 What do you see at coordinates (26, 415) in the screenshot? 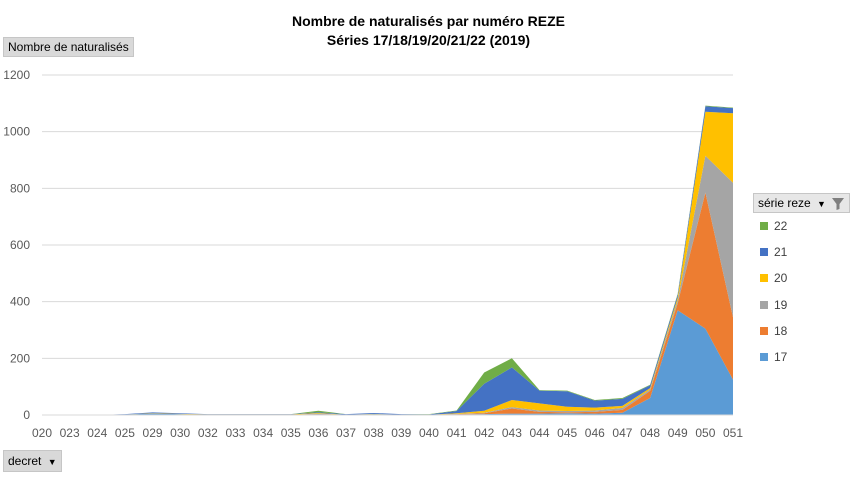
I see `y-tick-label: 0` at bounding box center [26, 415].